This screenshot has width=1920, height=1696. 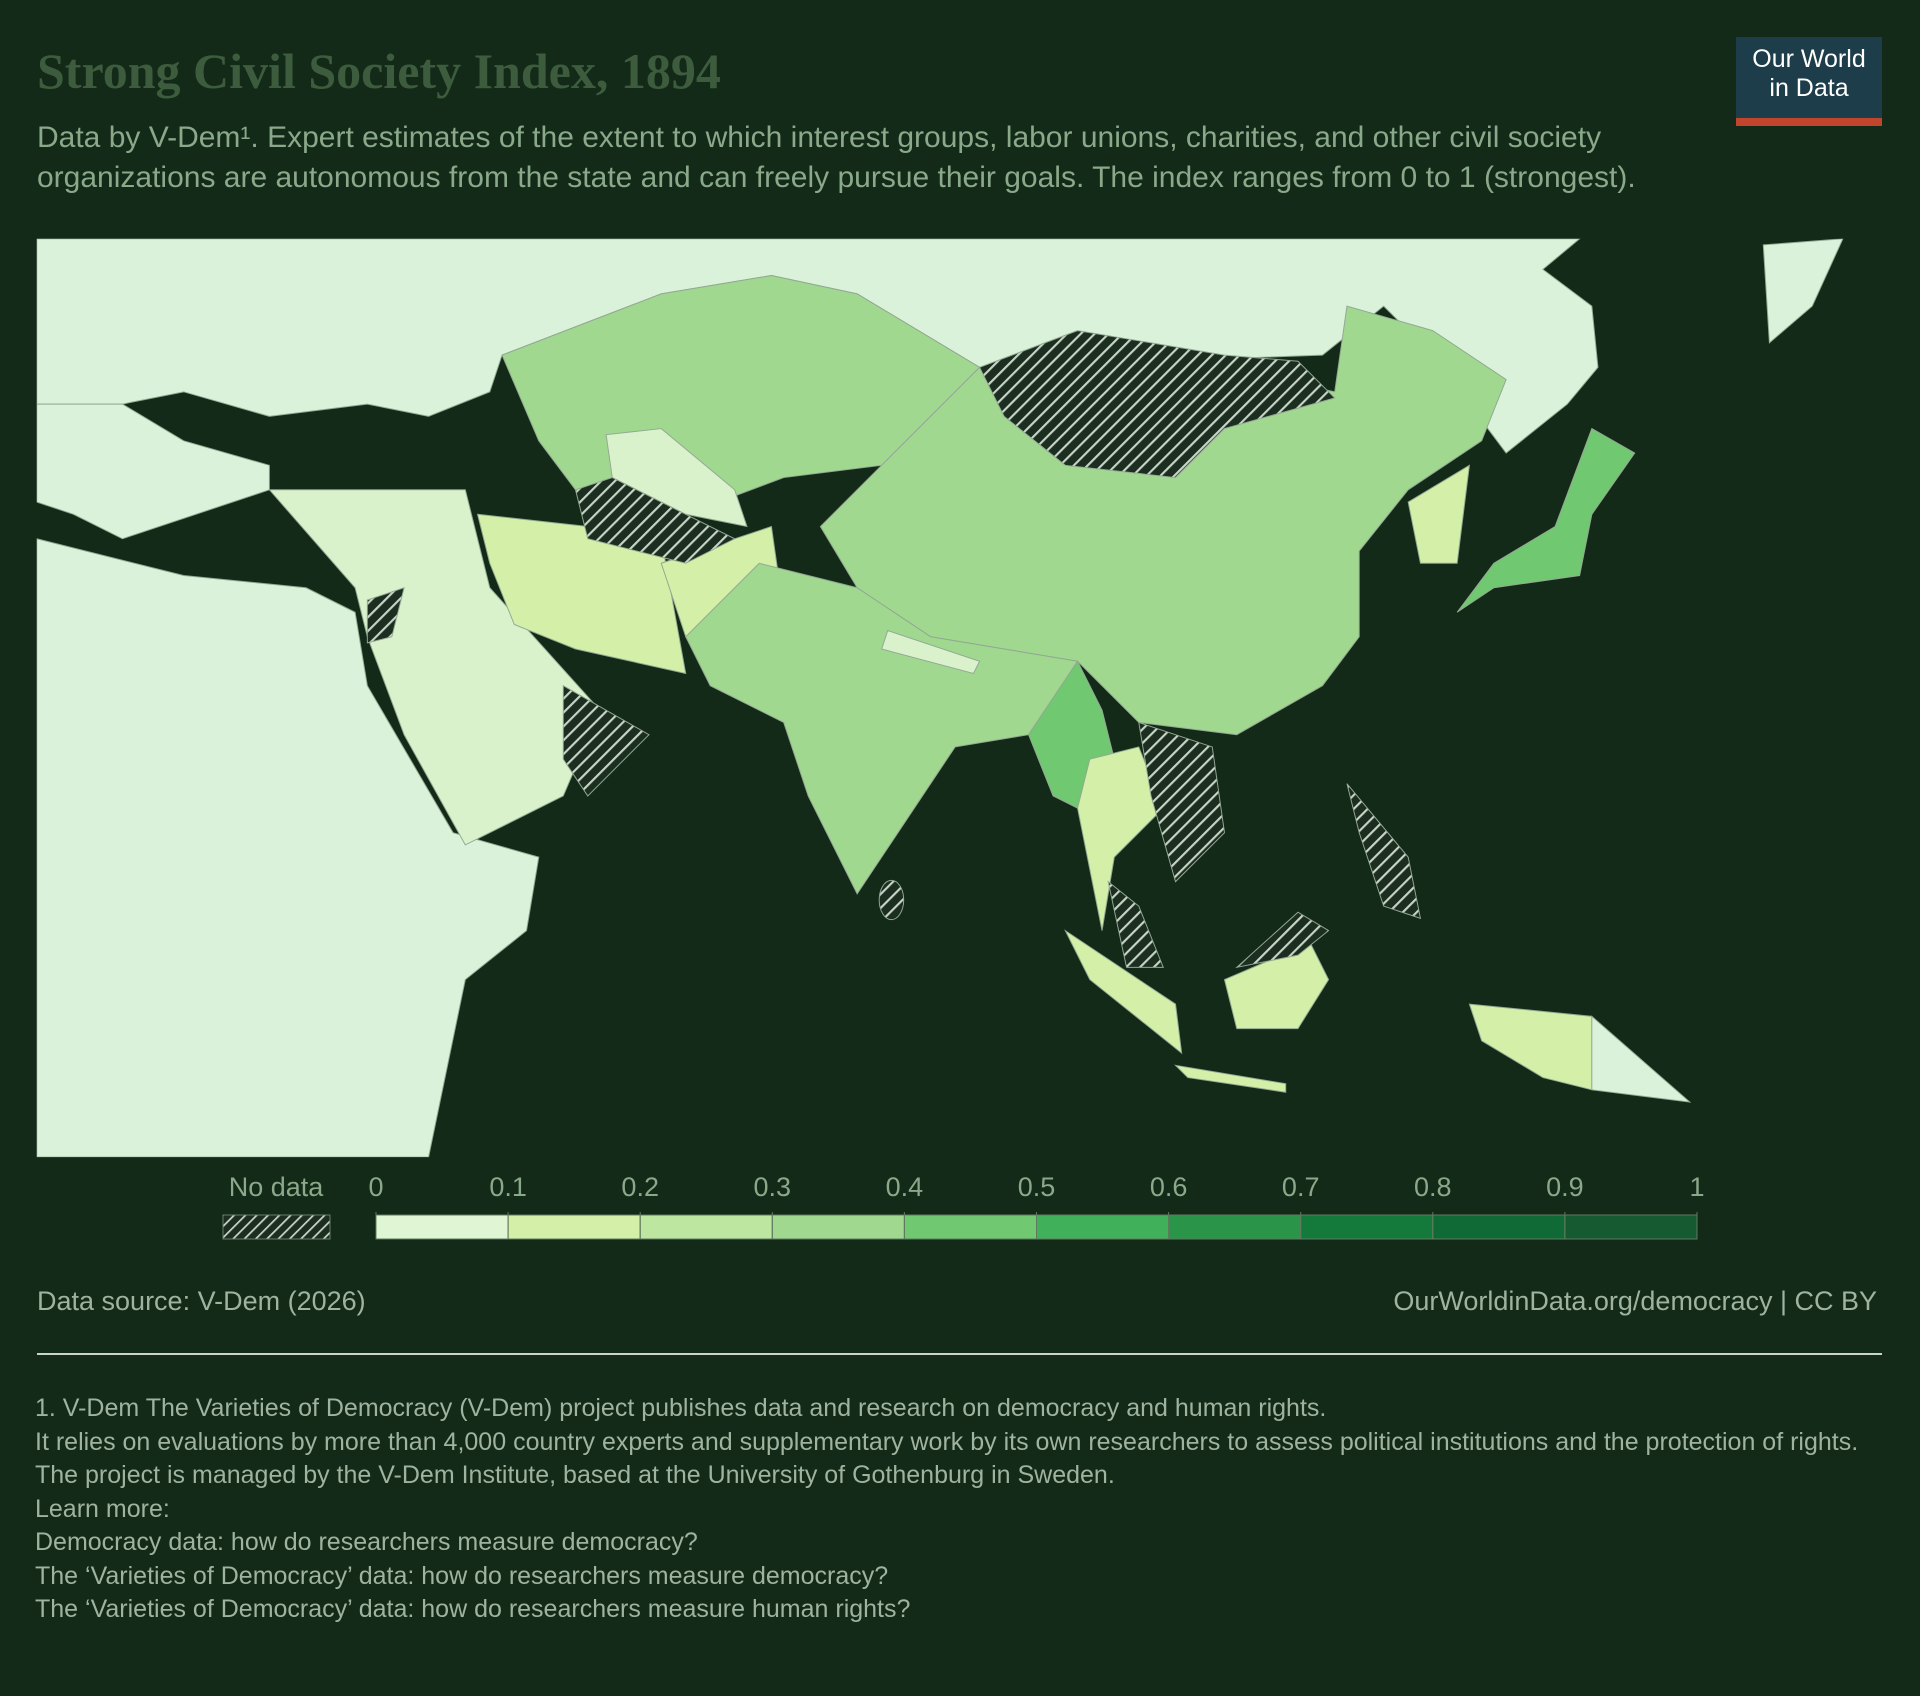 I want to click on source: Data source: V-Dem (2026), so click(x=201, y=1301).